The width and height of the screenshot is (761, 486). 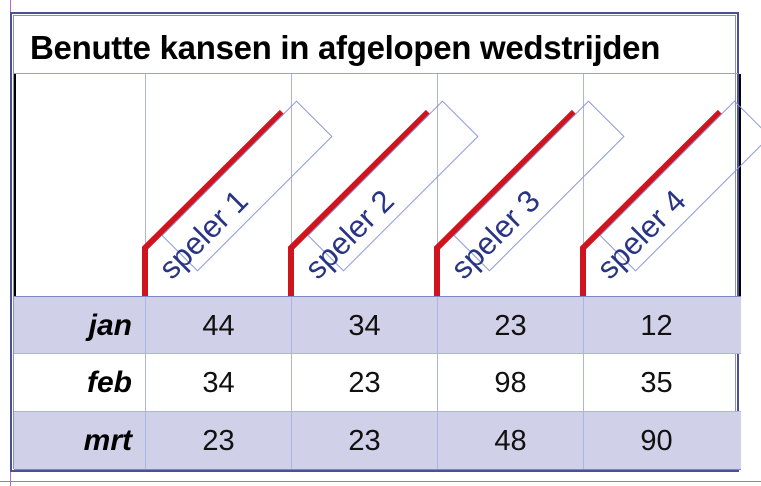 I want to click on guide-line-bottom, so click(x=380, y=481).